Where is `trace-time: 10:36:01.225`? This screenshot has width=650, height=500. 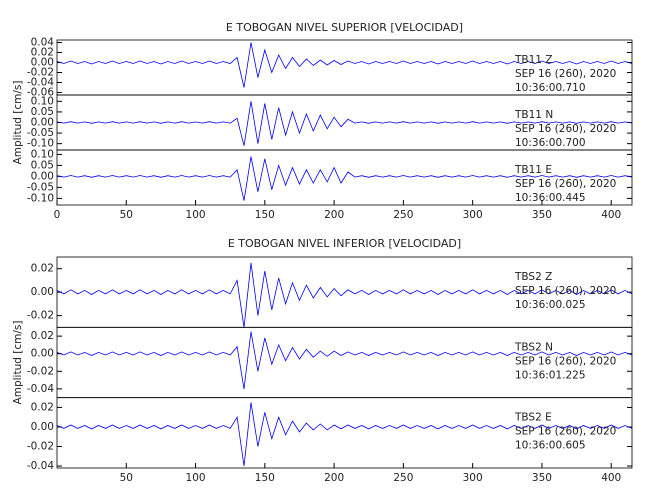 trace-time: 10:36:01.225 is located at coordinates (550, 375).